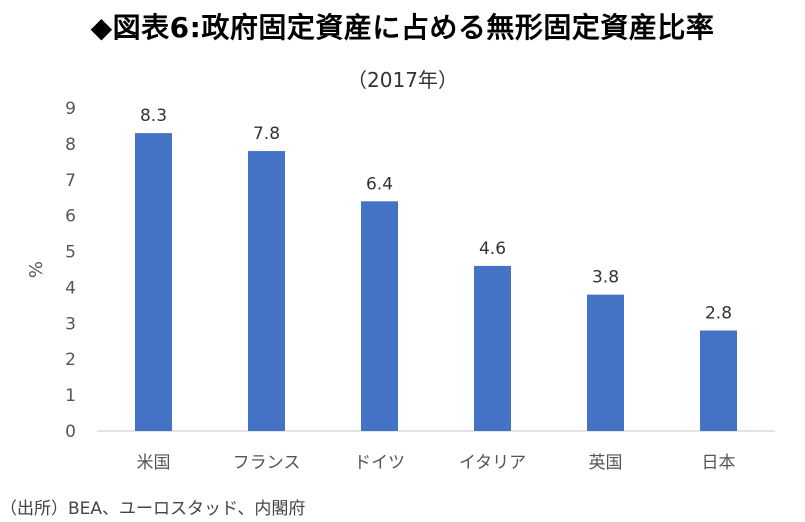  What do you see at coordinates (719, 463) in the screenshot?
I see `category-label: 日本` at bounding box center [719, 463].